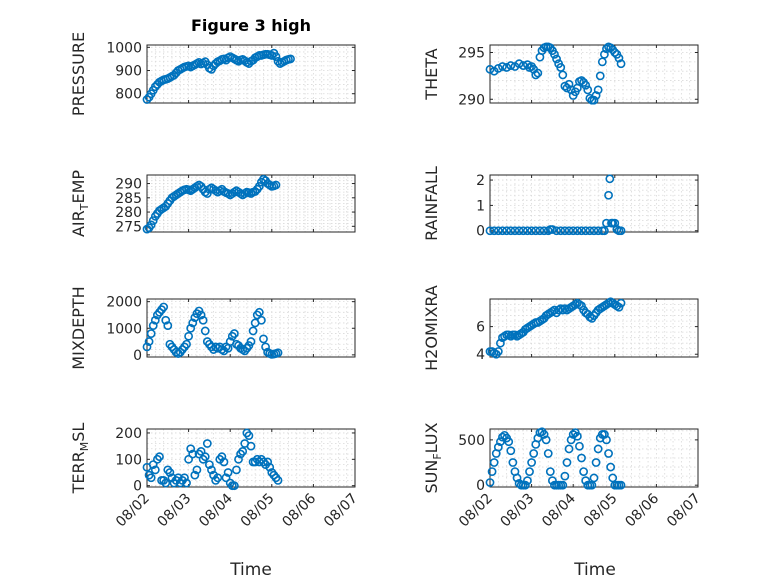  What do you see at coordinates (80, 459) in the screenshot?
I see `y-axis-label: TERRMSL` at bounding box center [80, 459].